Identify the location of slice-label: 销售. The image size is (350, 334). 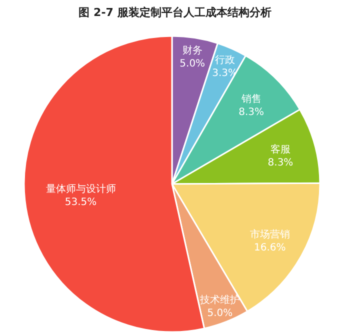
(251, 99).